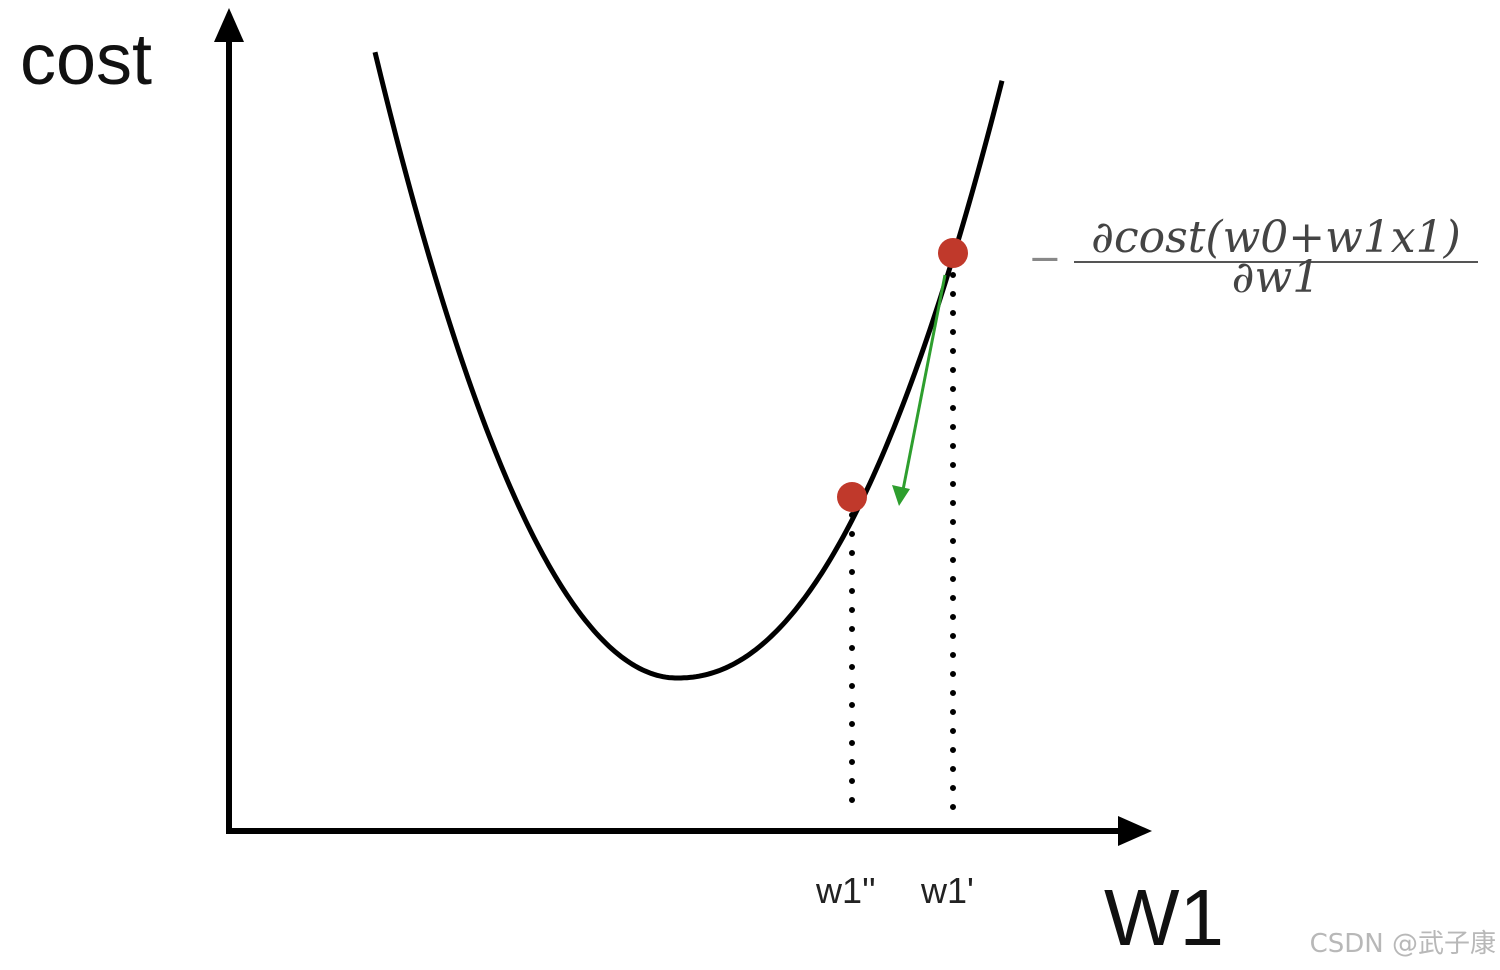  What do you see at coordinates (852, 497) in the screenshot?
I see `point-w1-double-prime` at bounding box center [852, 497].